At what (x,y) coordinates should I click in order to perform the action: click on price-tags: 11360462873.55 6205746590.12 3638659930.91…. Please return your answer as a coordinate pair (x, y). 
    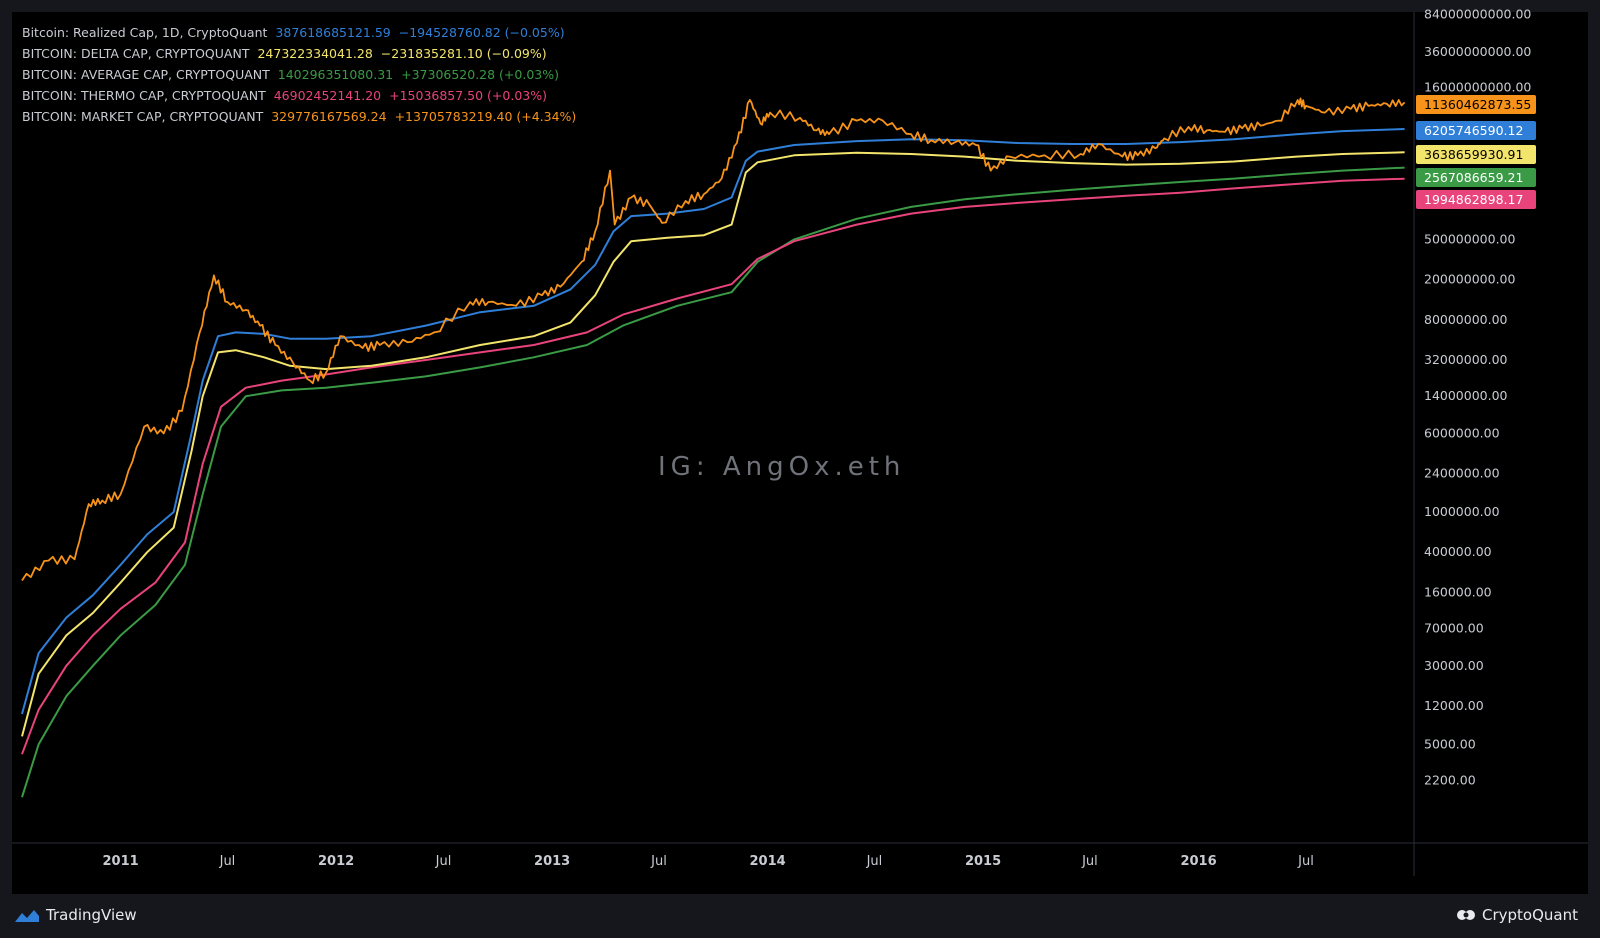
    Looking at the image, I should click on (1476, 152).